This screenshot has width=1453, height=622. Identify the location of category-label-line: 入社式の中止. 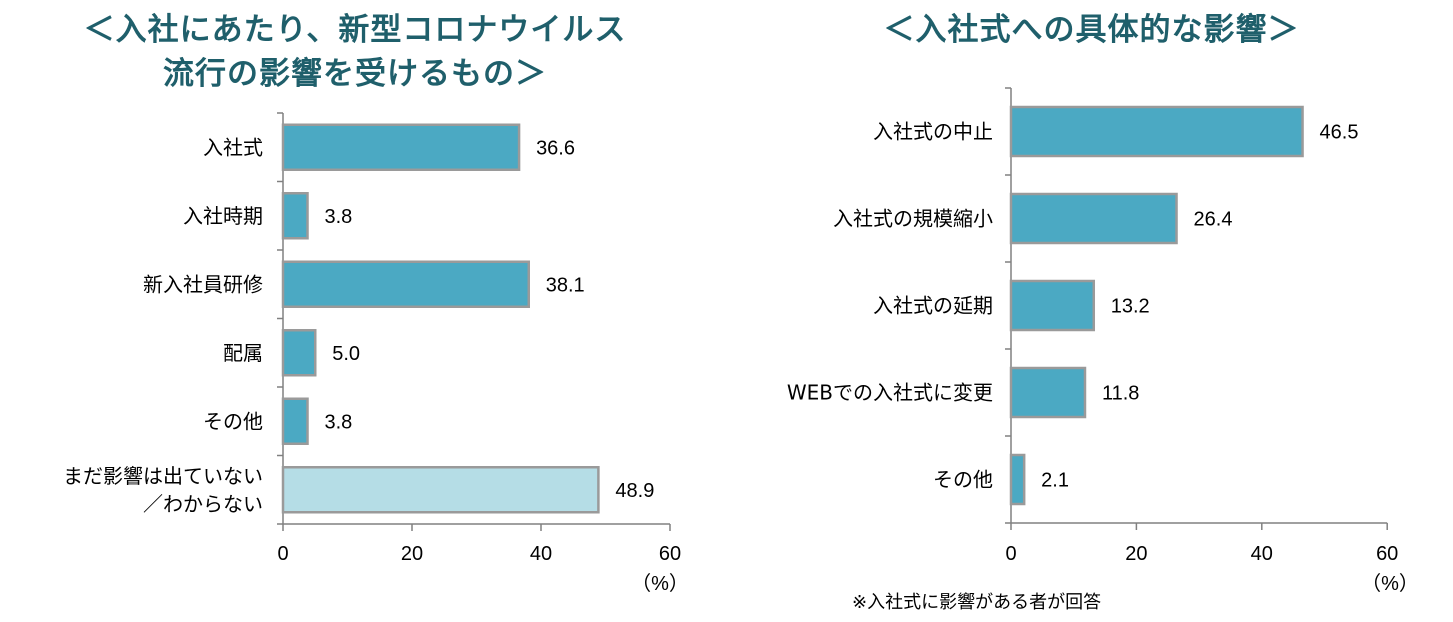
(933, 132).